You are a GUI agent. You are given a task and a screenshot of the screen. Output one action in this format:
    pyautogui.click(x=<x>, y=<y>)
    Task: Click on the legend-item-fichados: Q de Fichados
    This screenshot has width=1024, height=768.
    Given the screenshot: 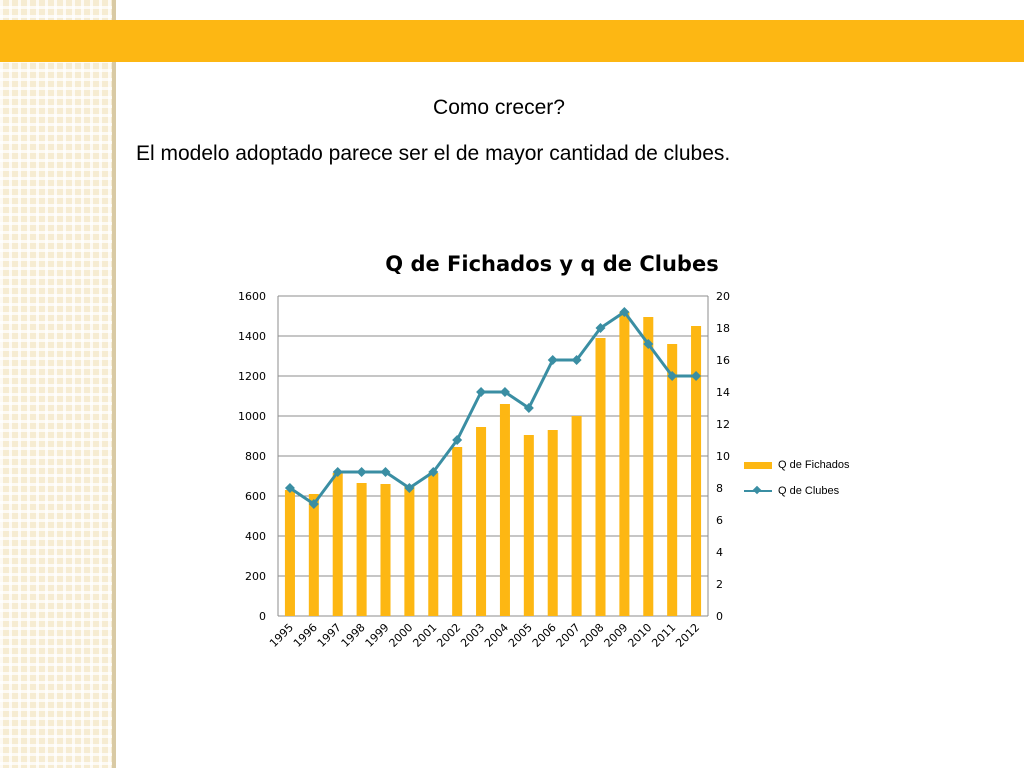 What is the action you would take?
    pyautogui.click(x=797, y=465)
    